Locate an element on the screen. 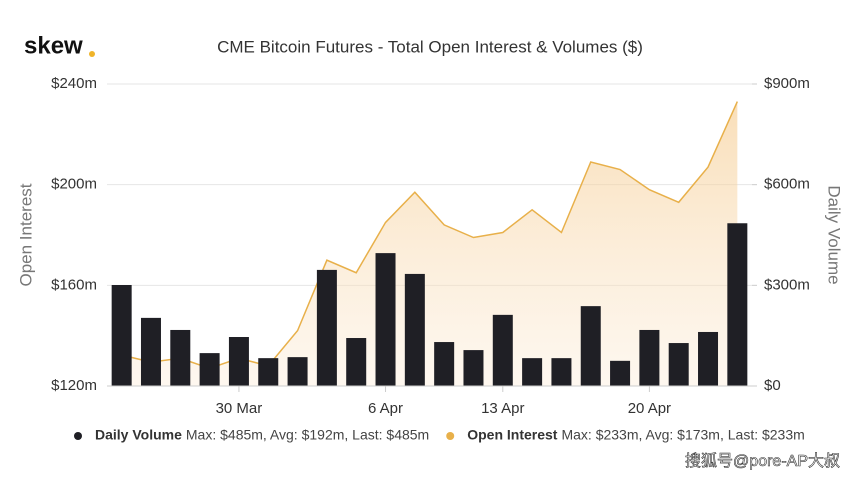 Image resolution: width=860 pixels, height=480 pixels. y2-axis-label: Daily Volume is located at coordinates (834, 234).